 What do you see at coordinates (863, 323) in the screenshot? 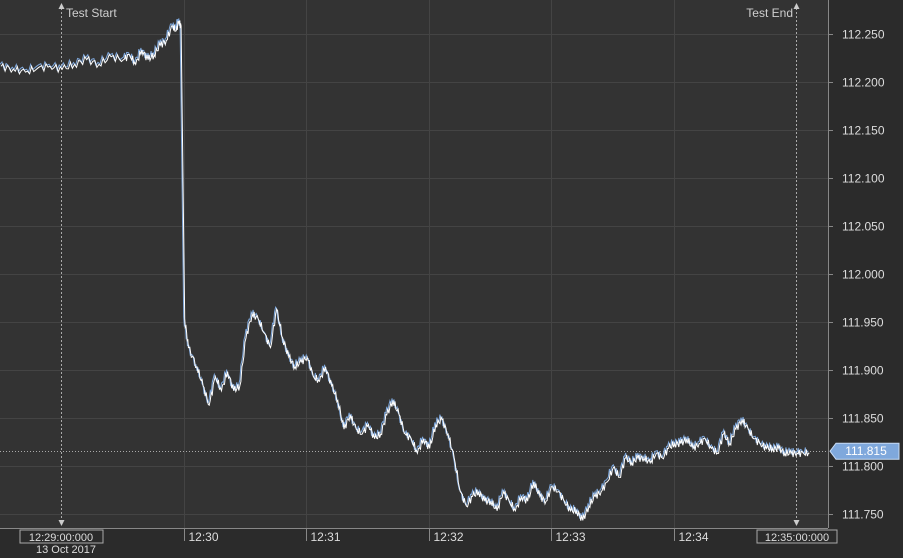
I see `y-tick-label: 111.950` at bounding box center [863, 323].